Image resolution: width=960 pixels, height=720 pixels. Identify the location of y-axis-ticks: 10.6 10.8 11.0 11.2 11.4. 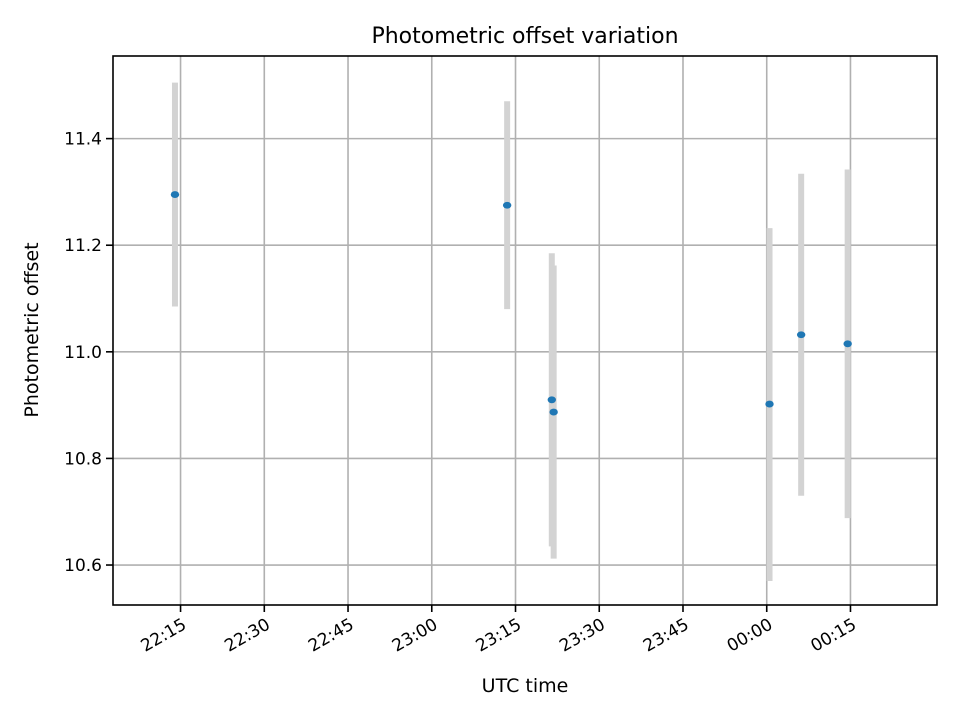
(88, 353).